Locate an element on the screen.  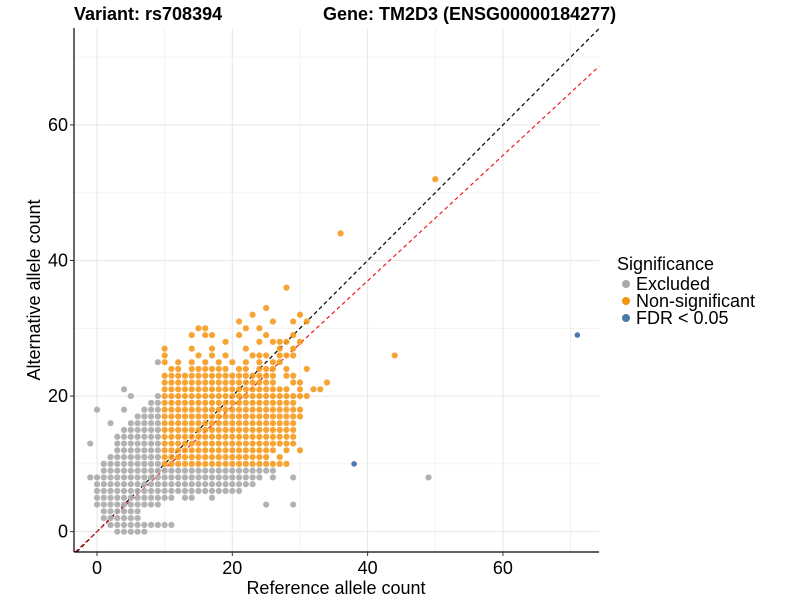
legend-swatch-fdr is located at coordinates (626, 318).